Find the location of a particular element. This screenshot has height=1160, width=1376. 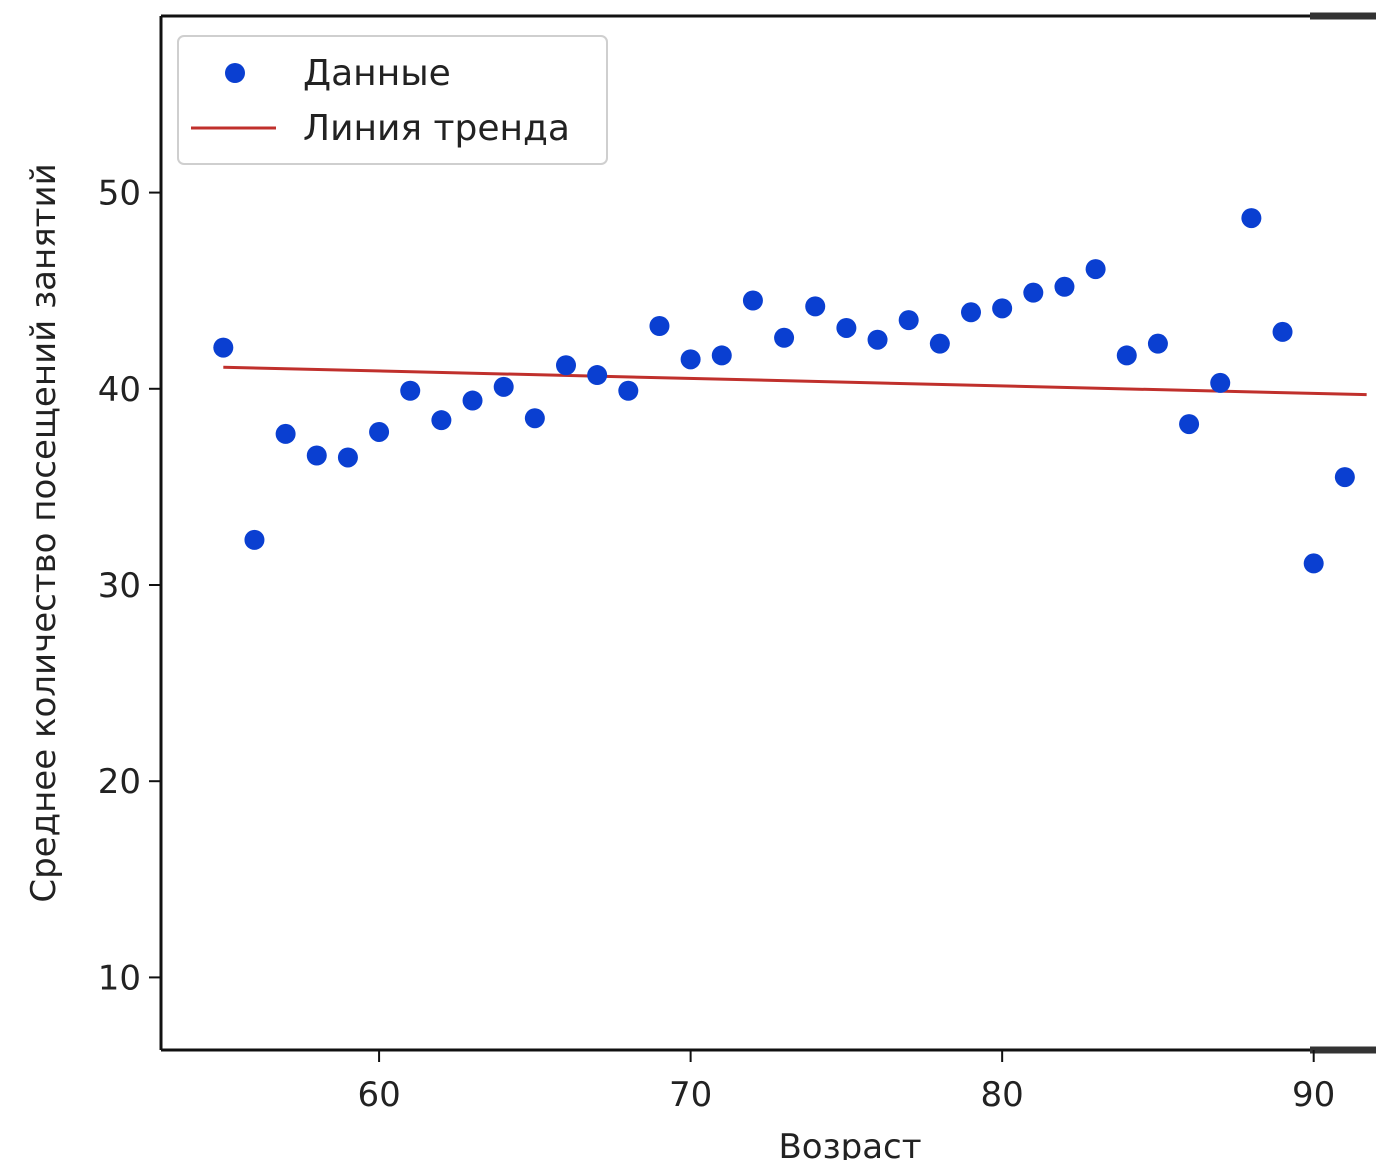

x-tick-label: 70 is located at coordinates (690, 1095).